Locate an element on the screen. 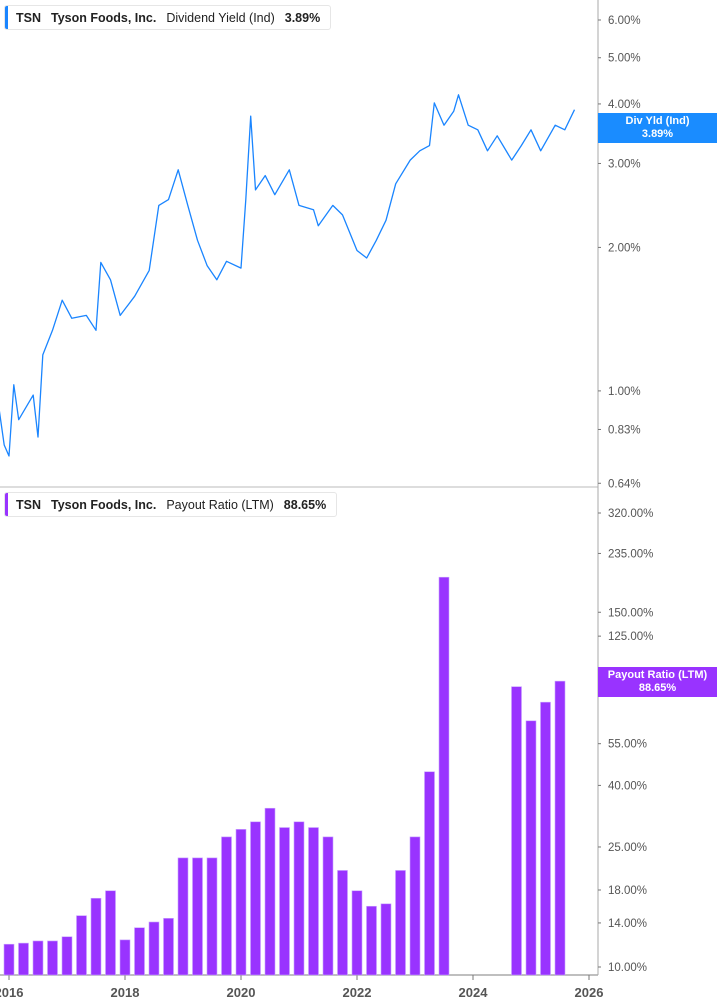  legend-value: 3.89% is located at coordinates (302, 17).